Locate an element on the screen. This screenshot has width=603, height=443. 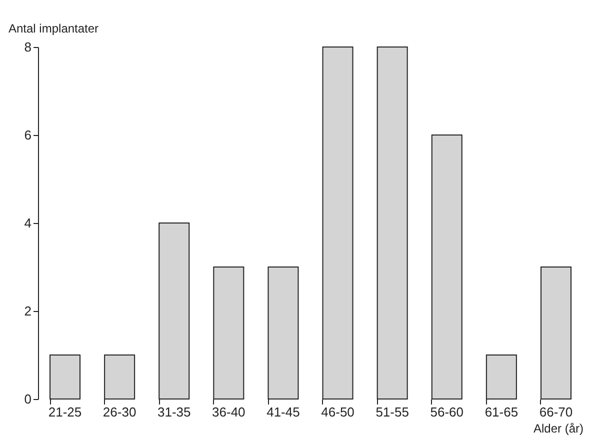
y-tick-label: 6 is located at coordinates (28, 135).